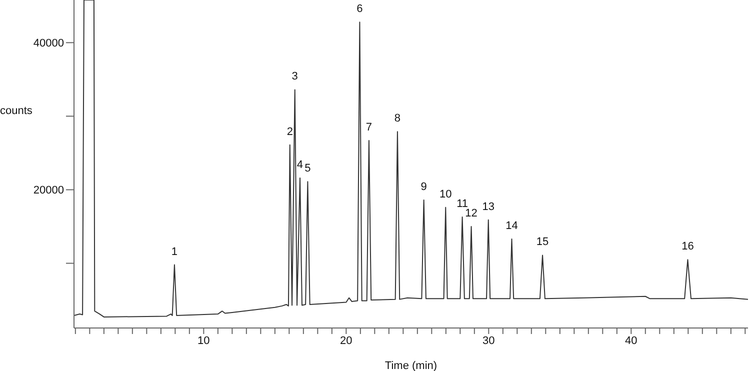 This screenshot has width=750, height=371. Describe the element at coordinates (446, 194) in the screenshot. I see `annotation: 10` at that location.